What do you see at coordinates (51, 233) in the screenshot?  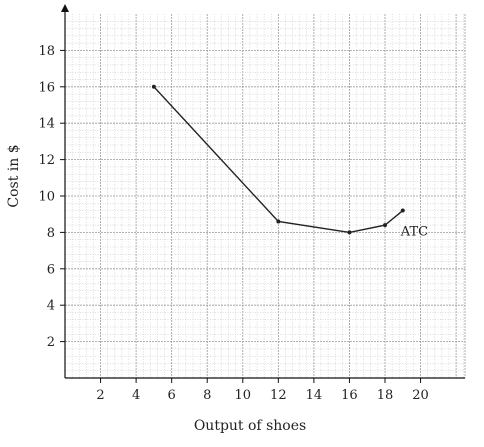 I see `y-tick-label: 8` at bounding box center [51, 233].